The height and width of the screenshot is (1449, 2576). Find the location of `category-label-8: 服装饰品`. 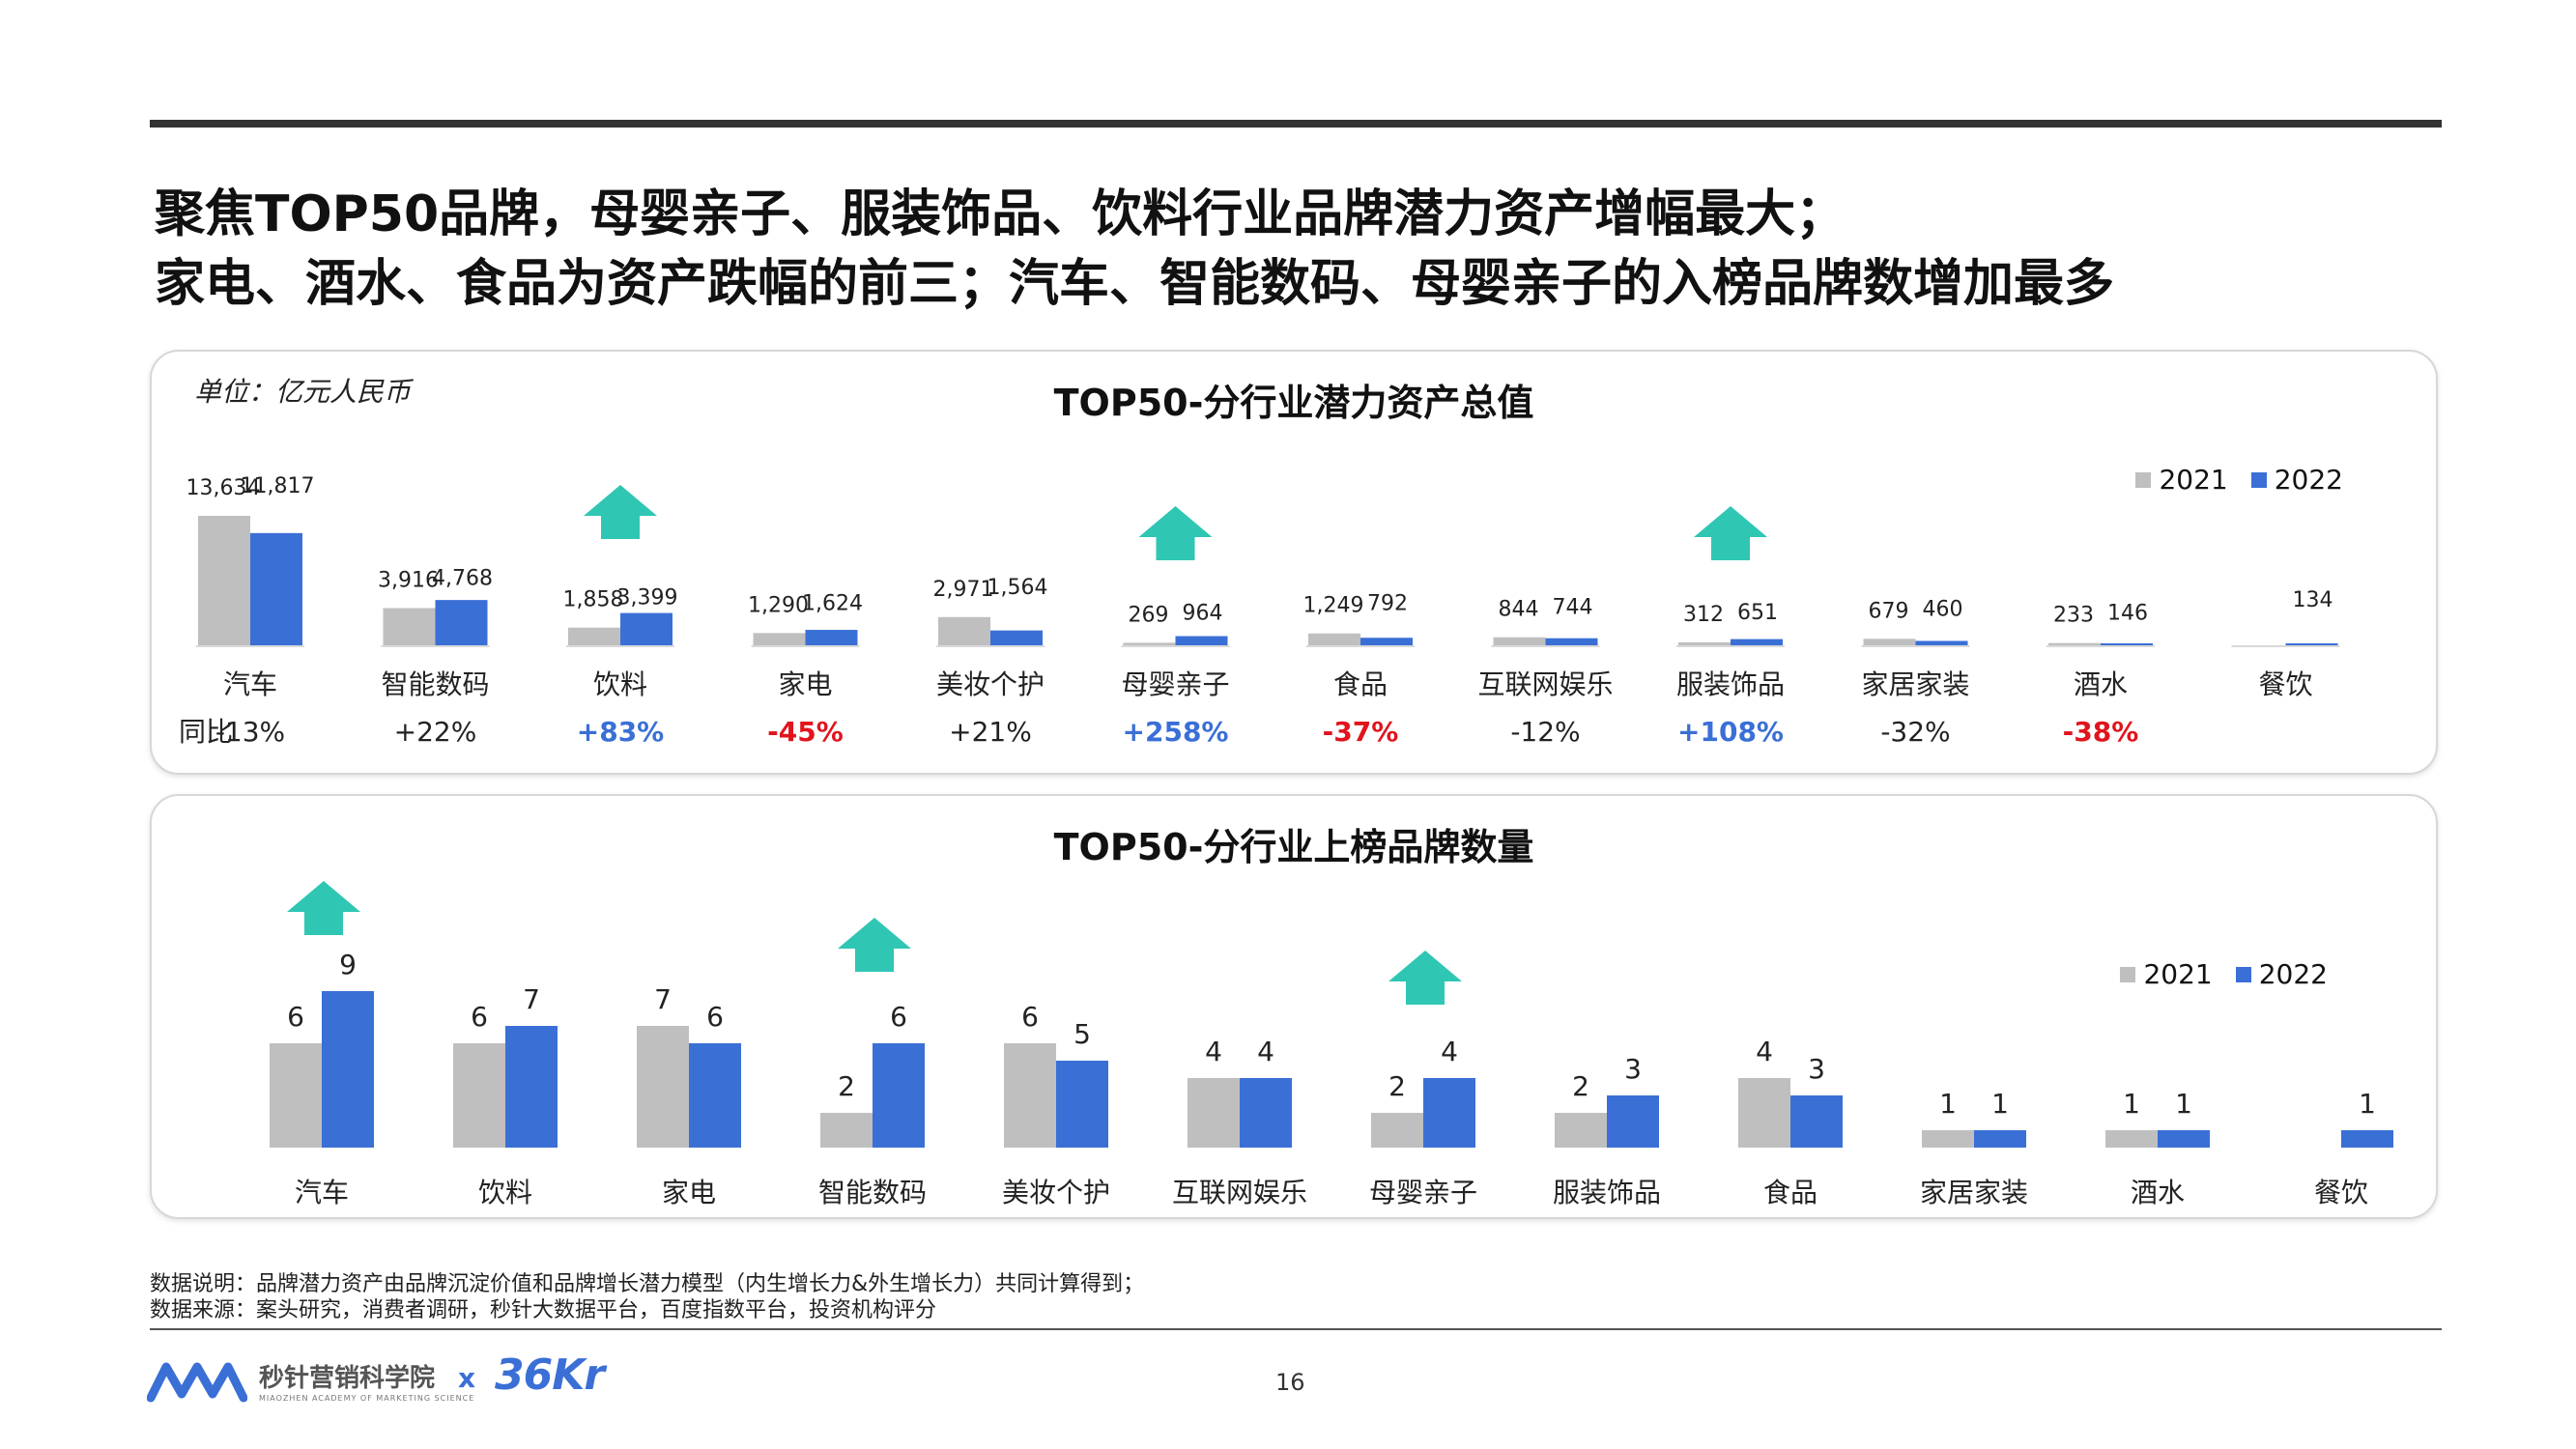

category-label-8: 服装饰品 is located at coordinates (1731, 684).